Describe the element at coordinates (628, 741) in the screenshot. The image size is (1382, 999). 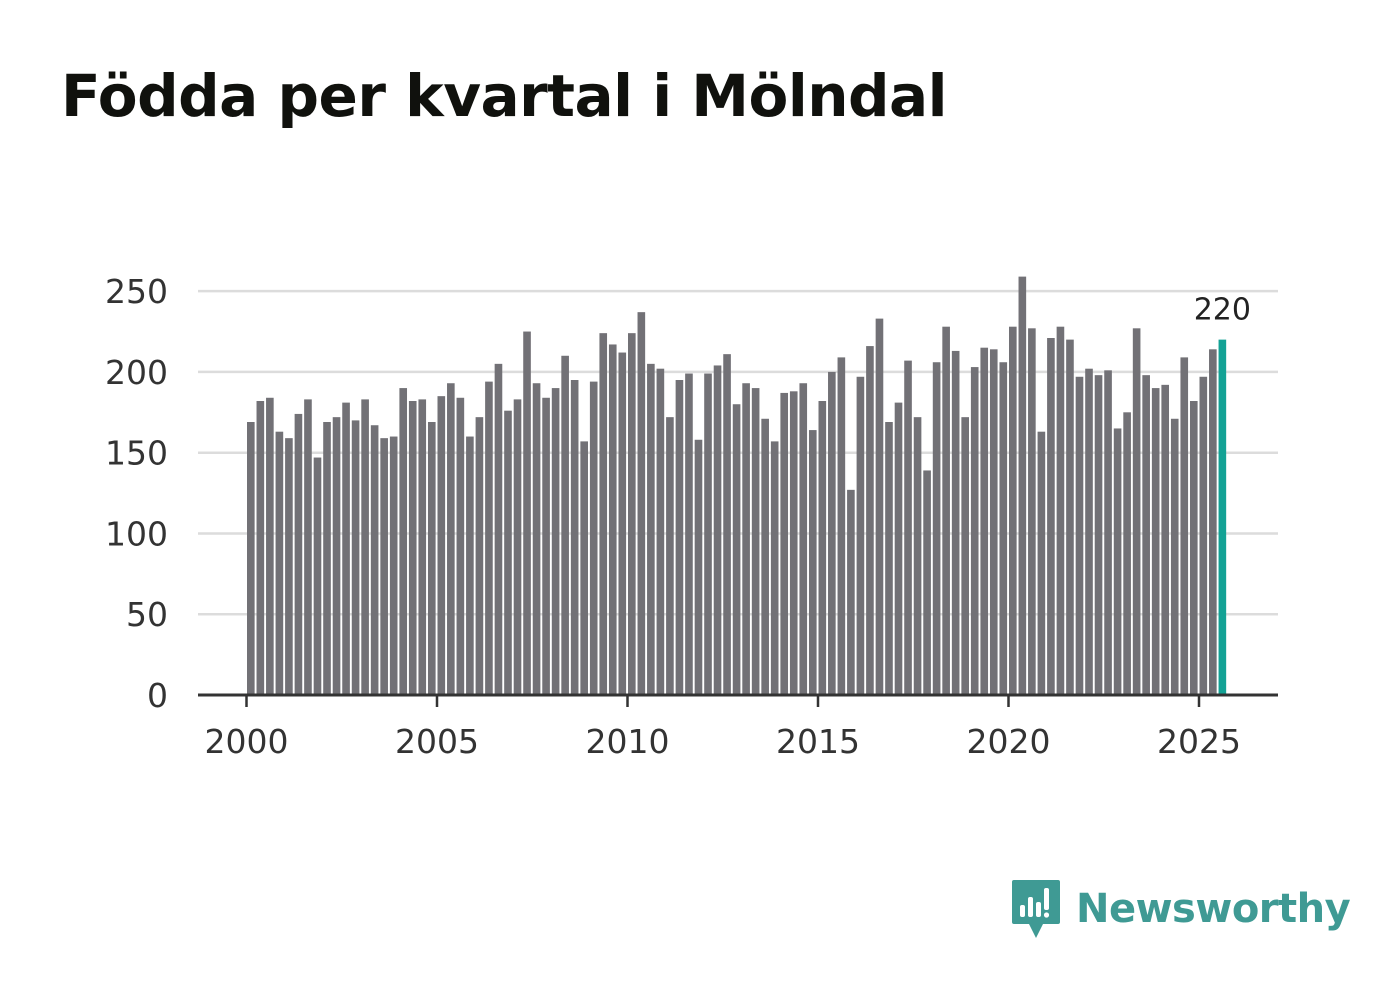
I see `x-tick-label-2010: 2010` at that location.